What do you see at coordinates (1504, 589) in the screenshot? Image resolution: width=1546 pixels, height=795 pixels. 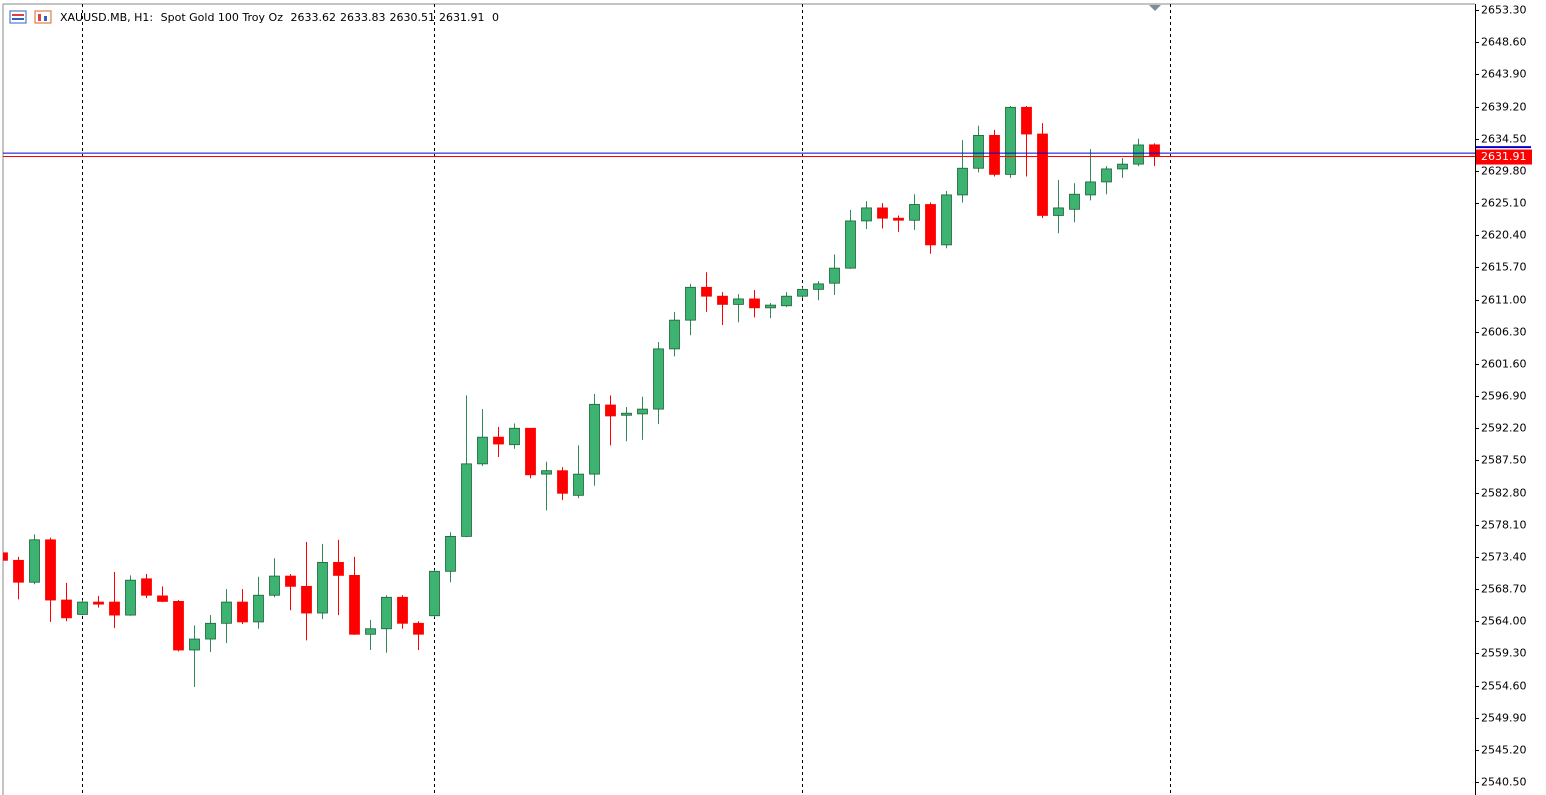 I see `y-tick-label: 2568.70` at bounding box center [1504, 589].